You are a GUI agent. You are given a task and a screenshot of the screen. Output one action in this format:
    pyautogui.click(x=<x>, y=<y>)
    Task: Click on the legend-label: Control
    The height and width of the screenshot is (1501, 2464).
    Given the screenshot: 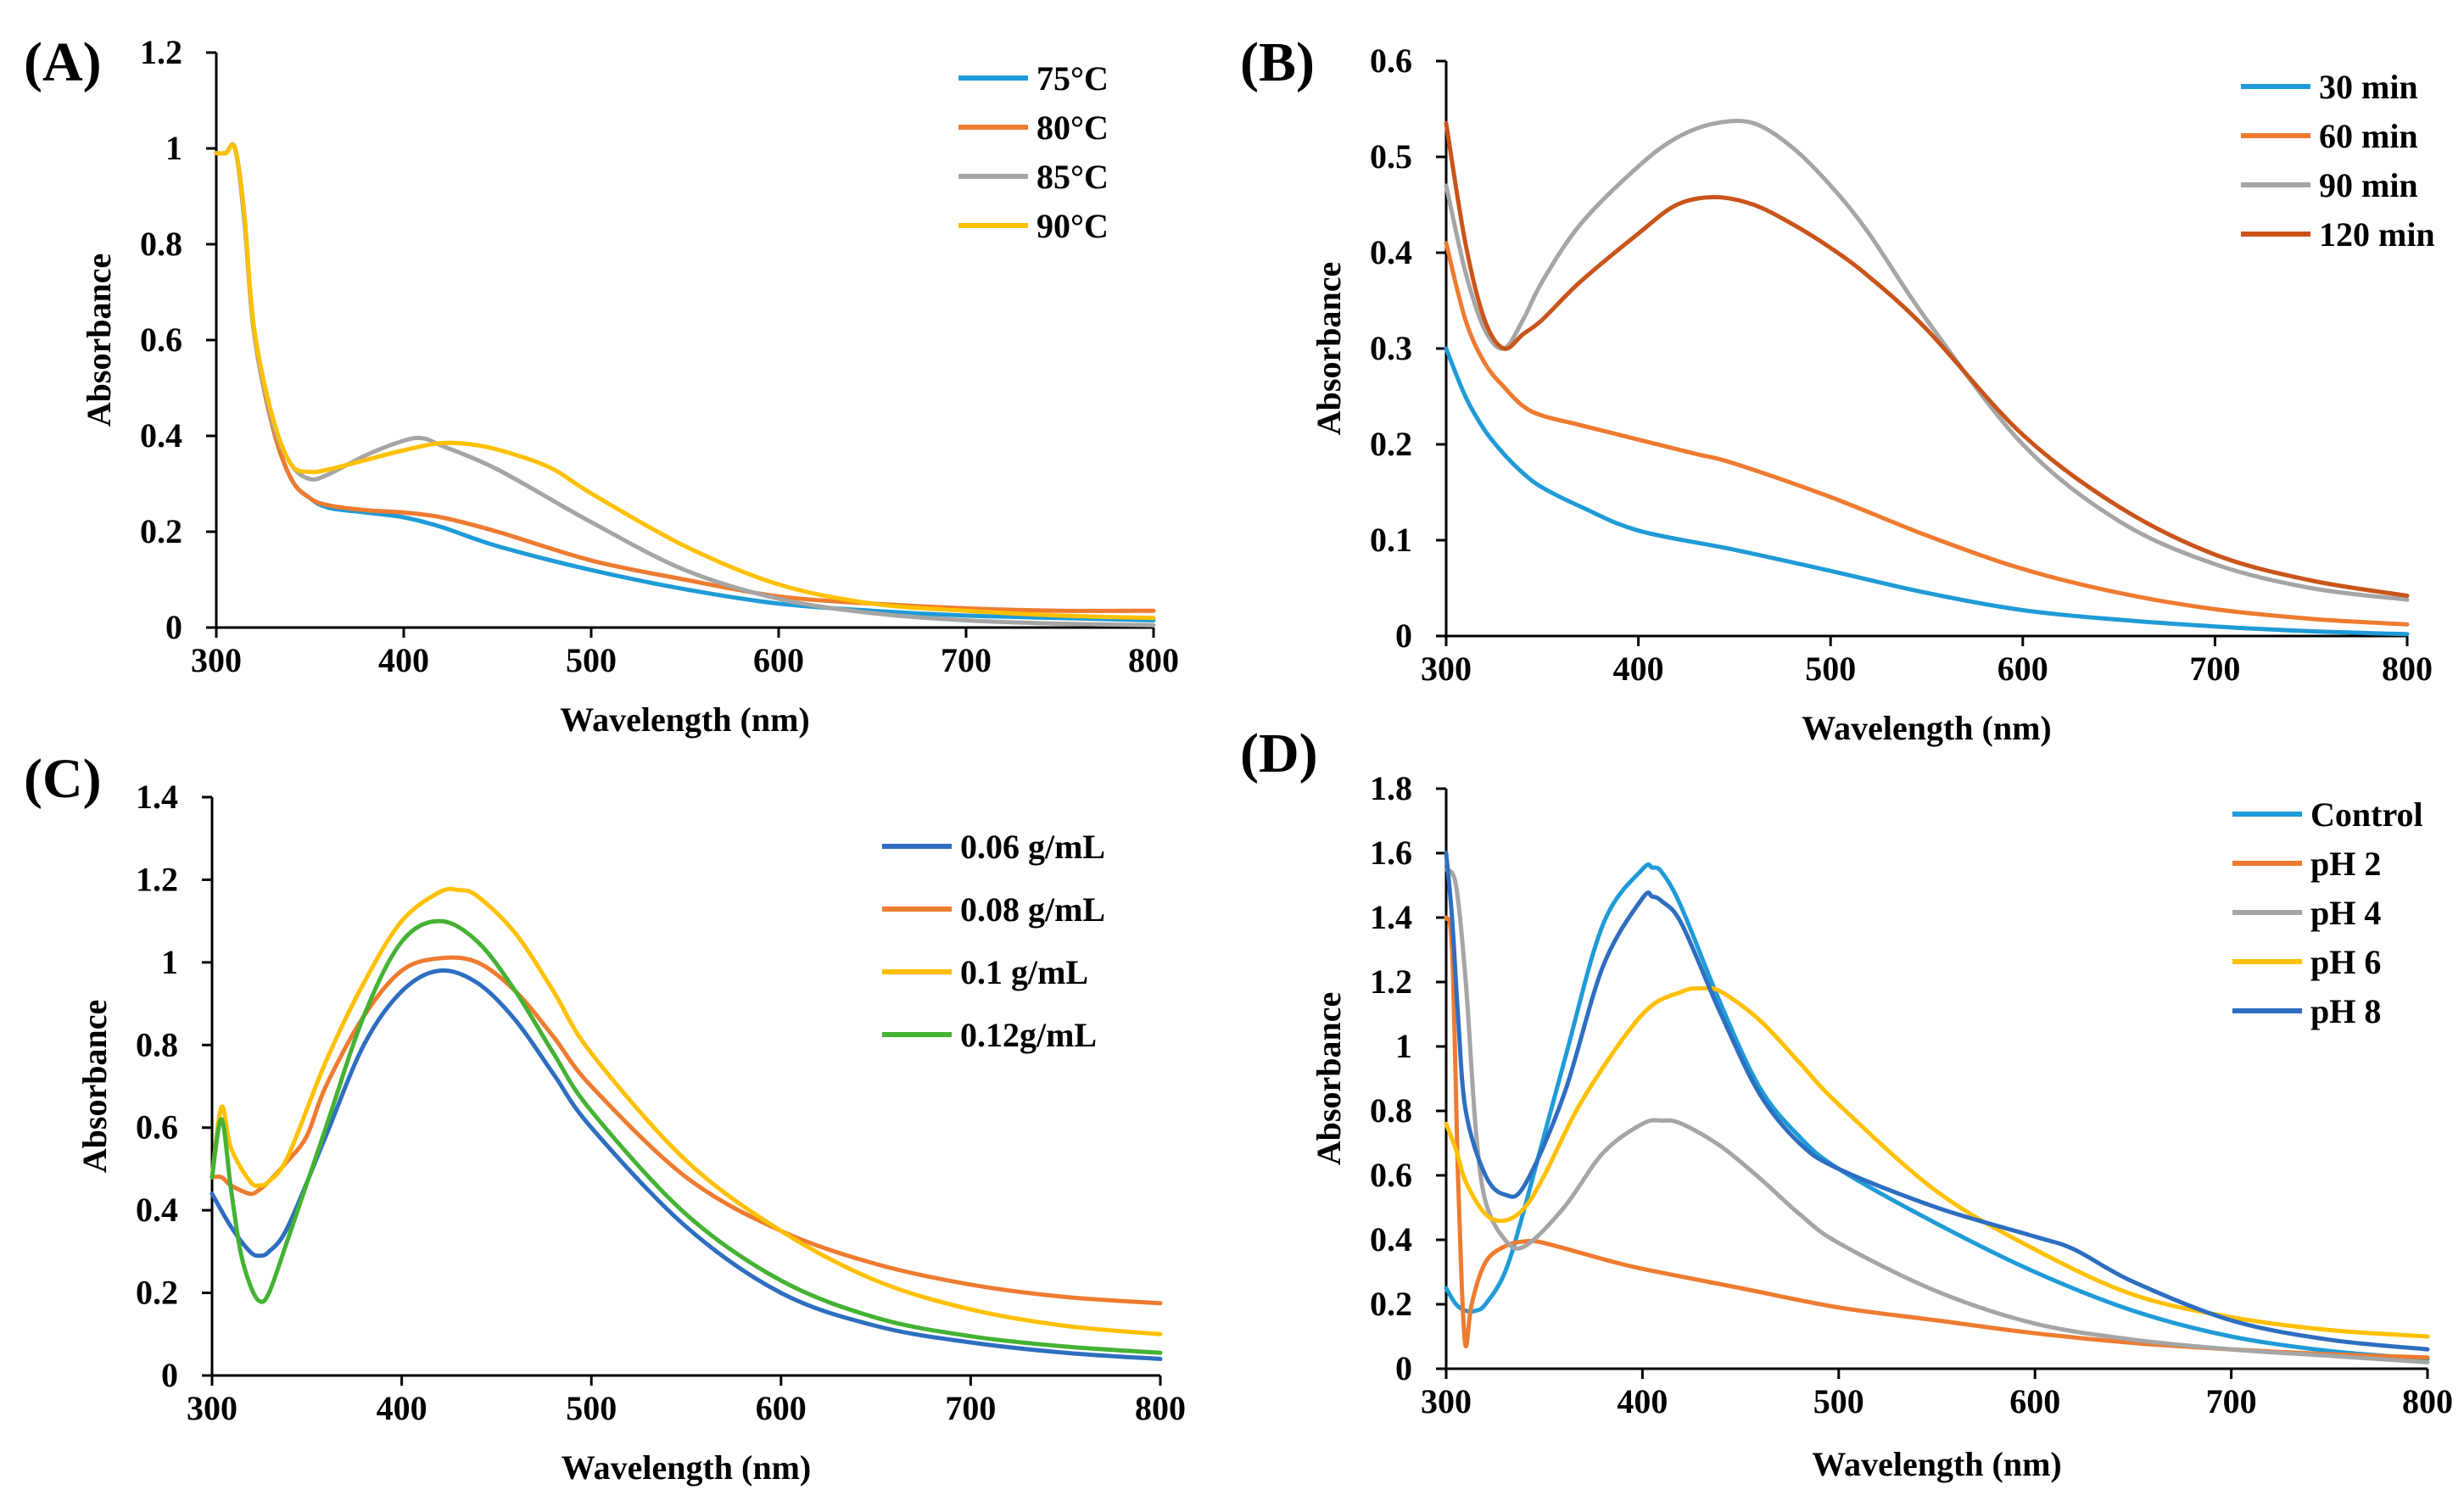 What is the action you would take?
    pyautogui.click(x=2366, y=814)
    